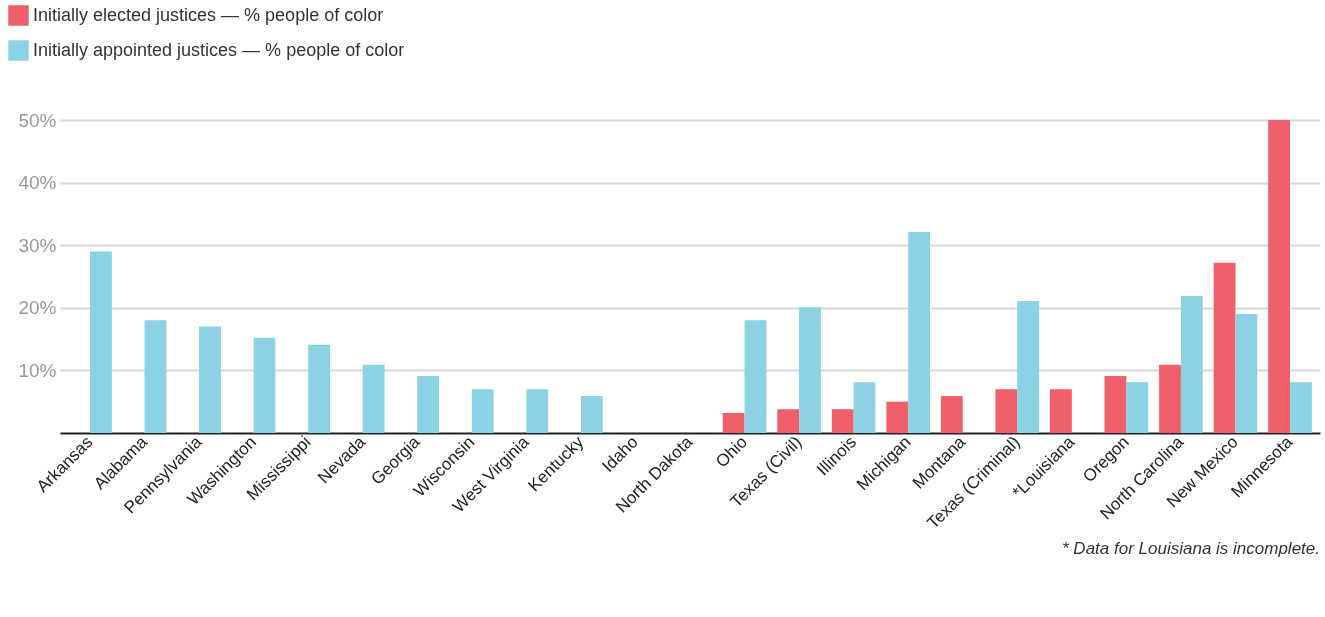 The width and height of the screenshot is (1325, 617). Describe the element at coordinates (37, 245) in the screenshot. I see `y-tick-label: 30%` at that location.